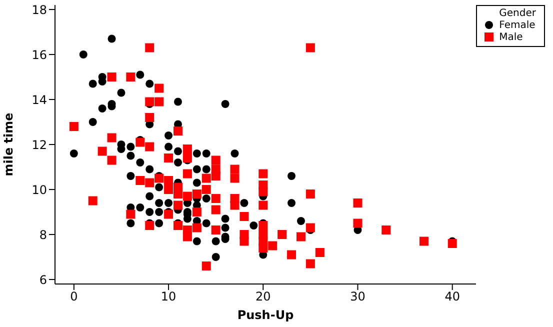 This screenshot has height=327, width=553. Describe the element at coordinates (43, 235) in the screenshot. I see `y-tick-label: 8` at that location.